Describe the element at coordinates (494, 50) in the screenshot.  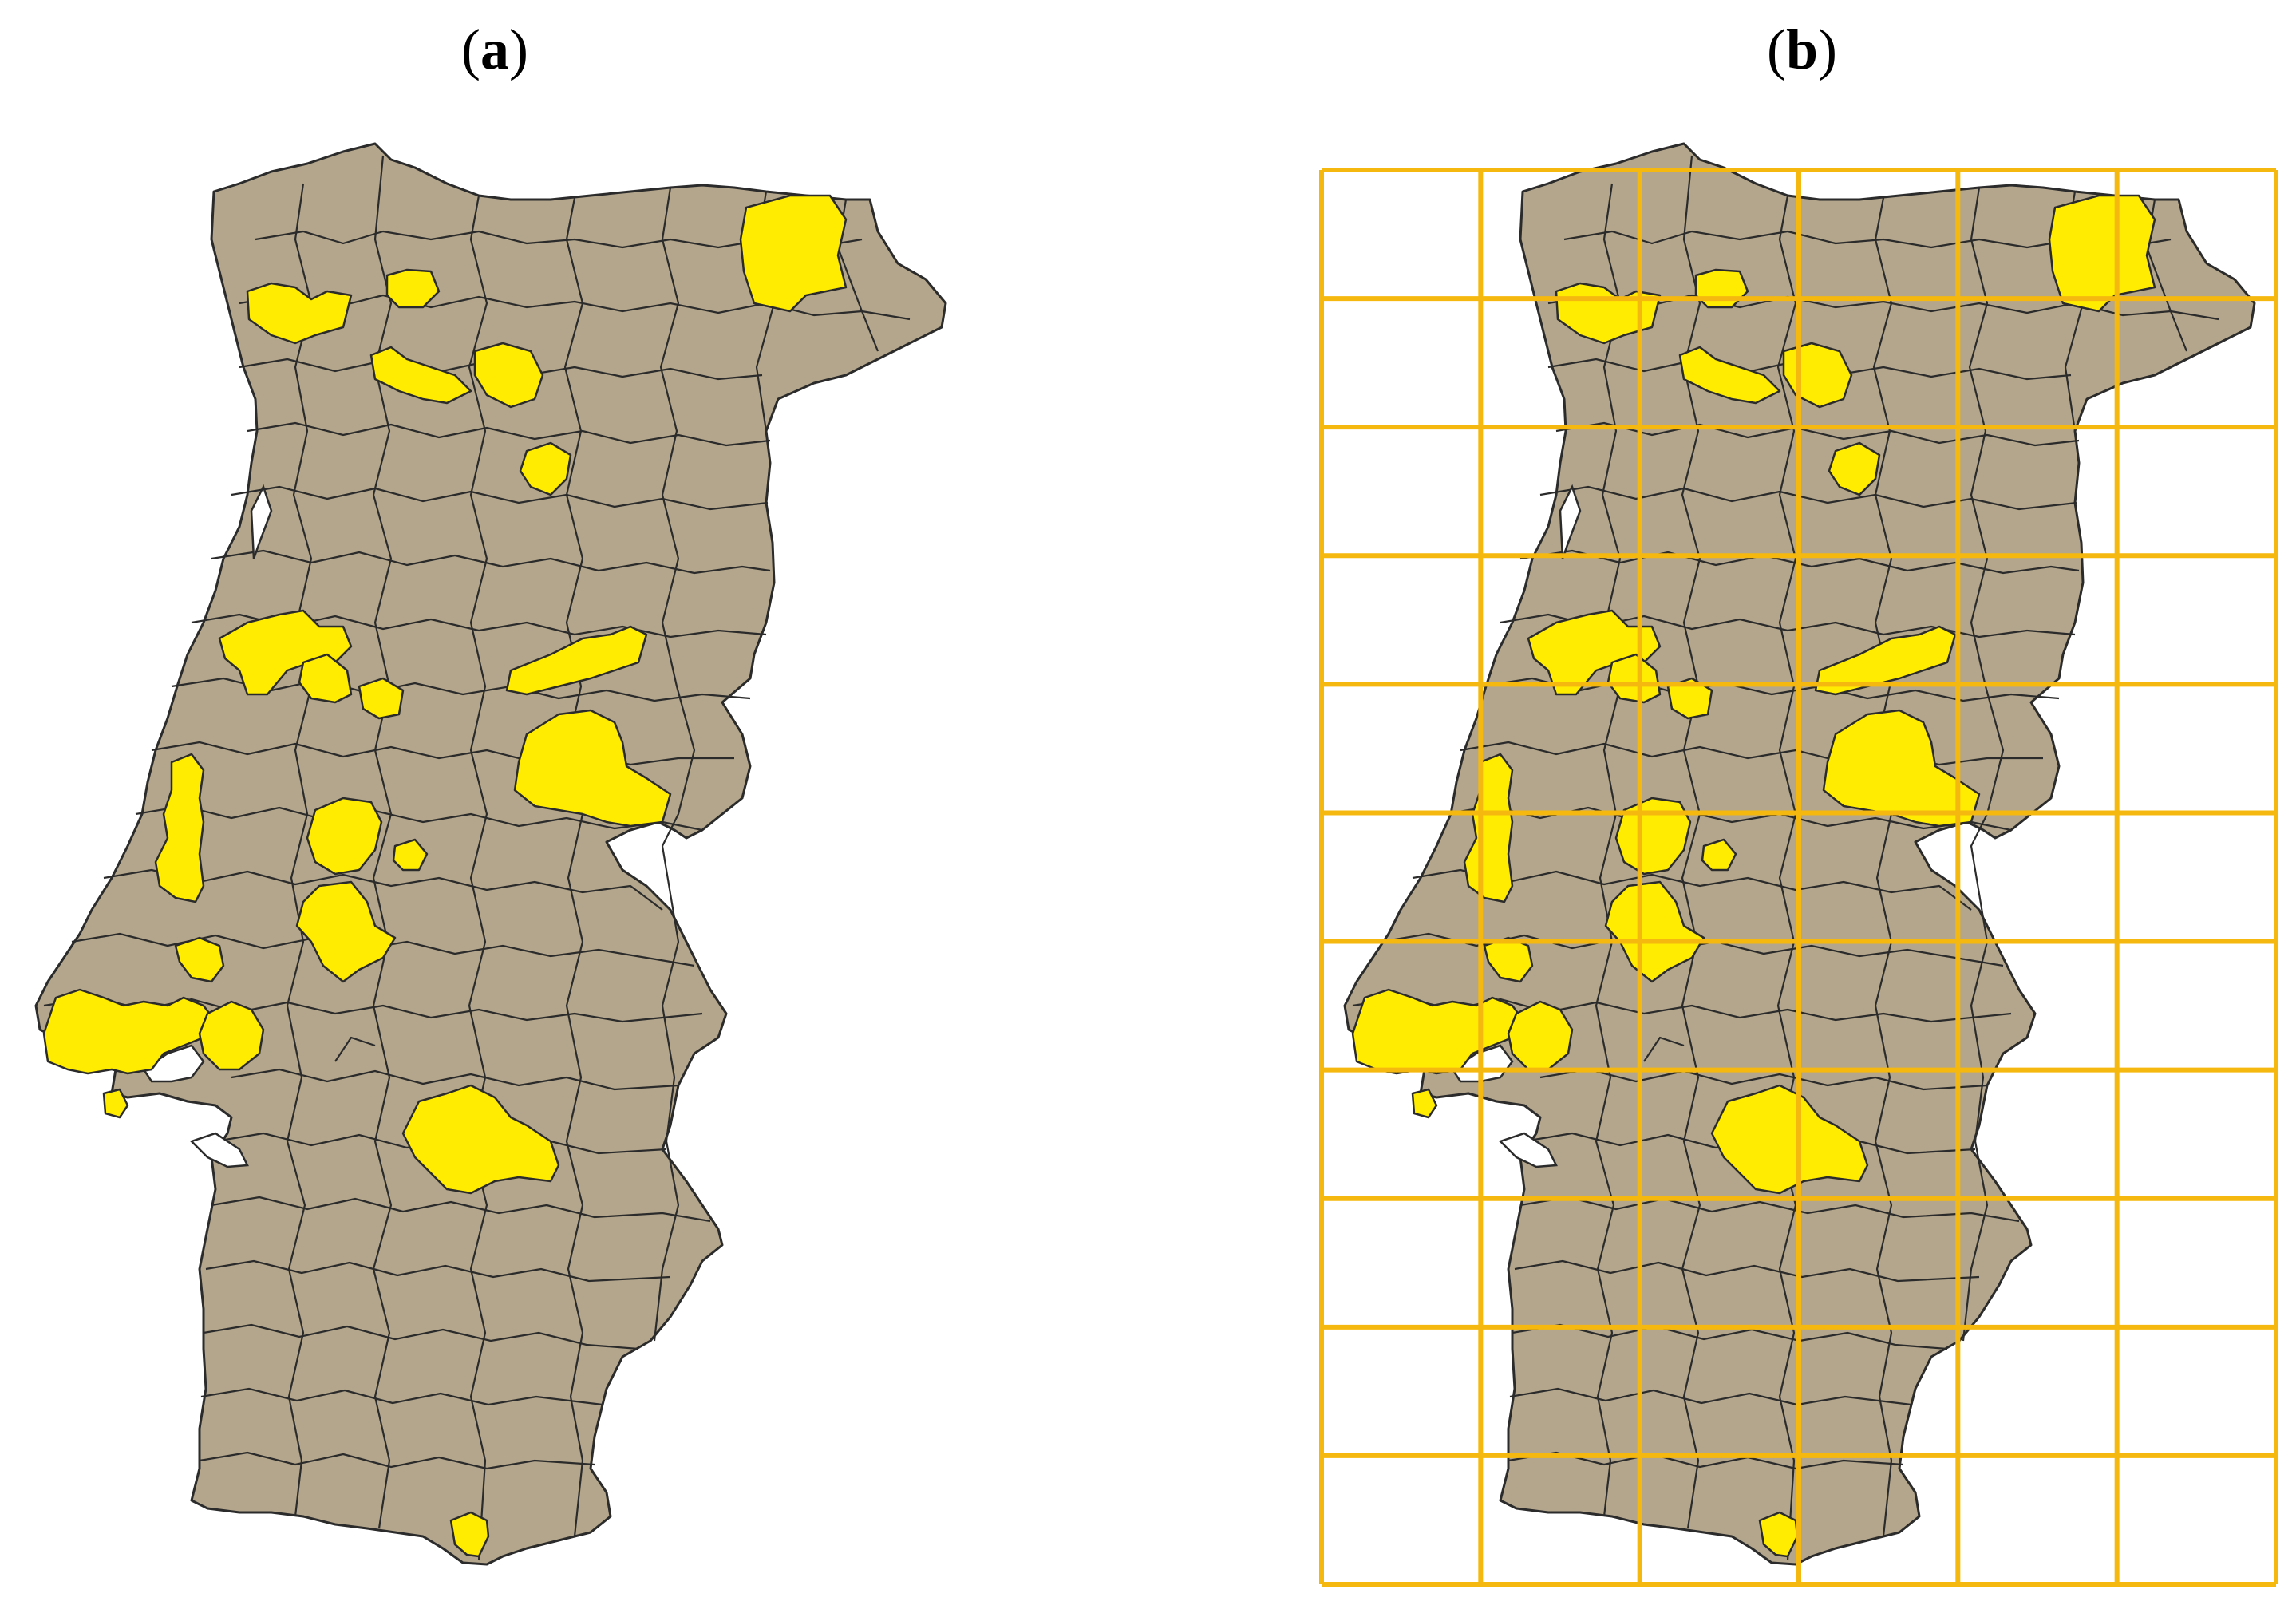
I see `panel-a-label: (a)` at that location.